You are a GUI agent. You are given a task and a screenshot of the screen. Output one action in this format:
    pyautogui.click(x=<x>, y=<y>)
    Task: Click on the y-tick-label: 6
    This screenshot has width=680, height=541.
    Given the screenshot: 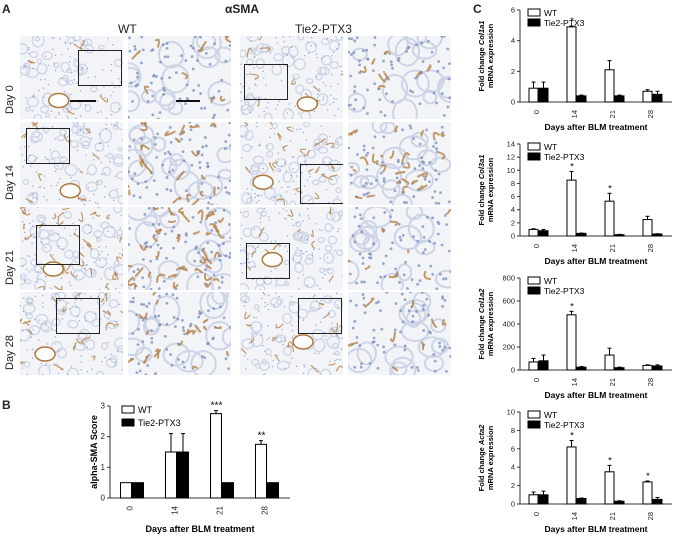 What is the action you would take?
    pyautogui.click(x=513, y=196)
    